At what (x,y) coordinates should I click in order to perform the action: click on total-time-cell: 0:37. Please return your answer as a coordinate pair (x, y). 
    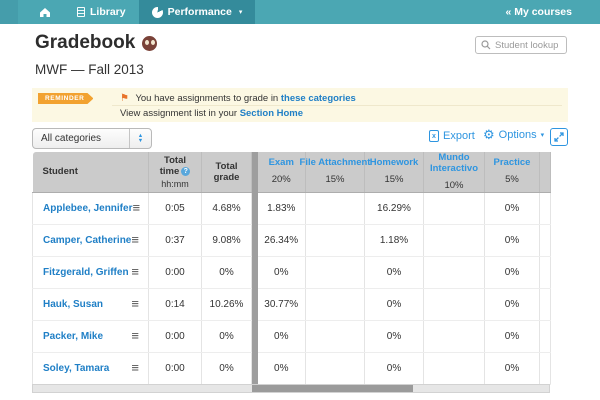
    Looking at the image, I should click on (175, 240).